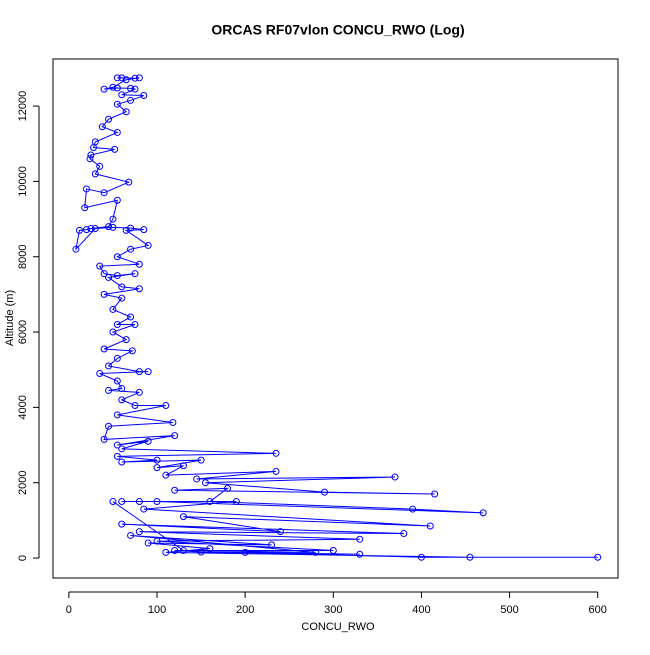 The height and width of the screenshot is (655, 650). Describe the element at coordinates (421, 610) in the screenshot. I see `x-tick-label: 400` at that location.